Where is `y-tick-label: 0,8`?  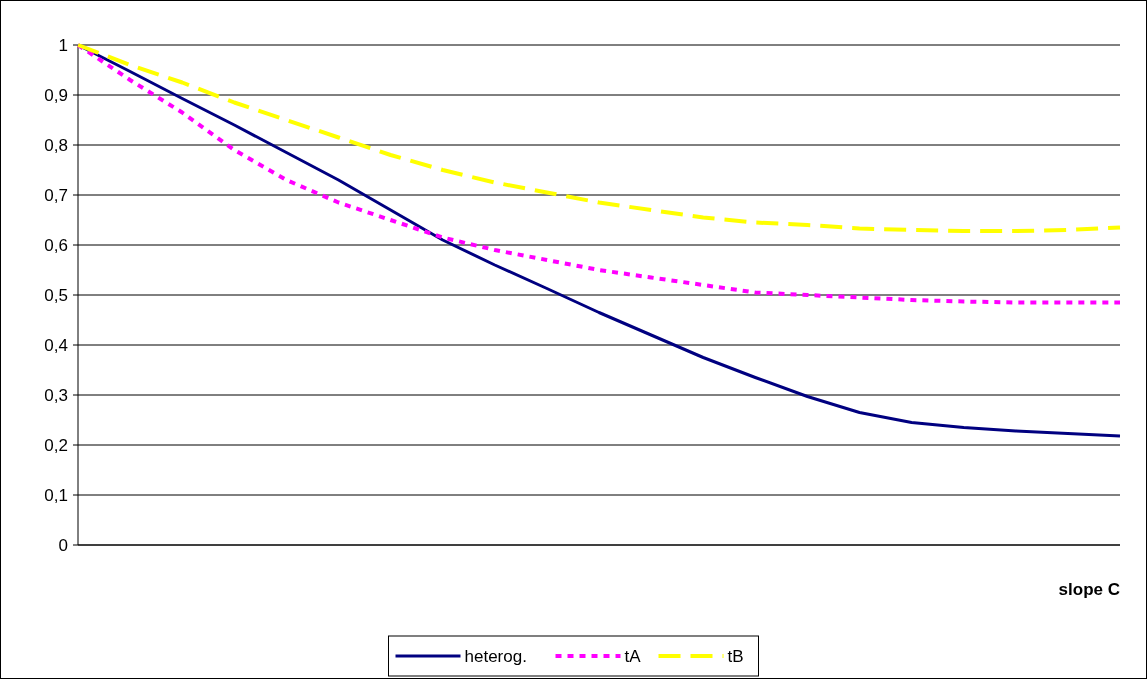 y-tick-label: 0,8 is located at coordinates (56, 145).